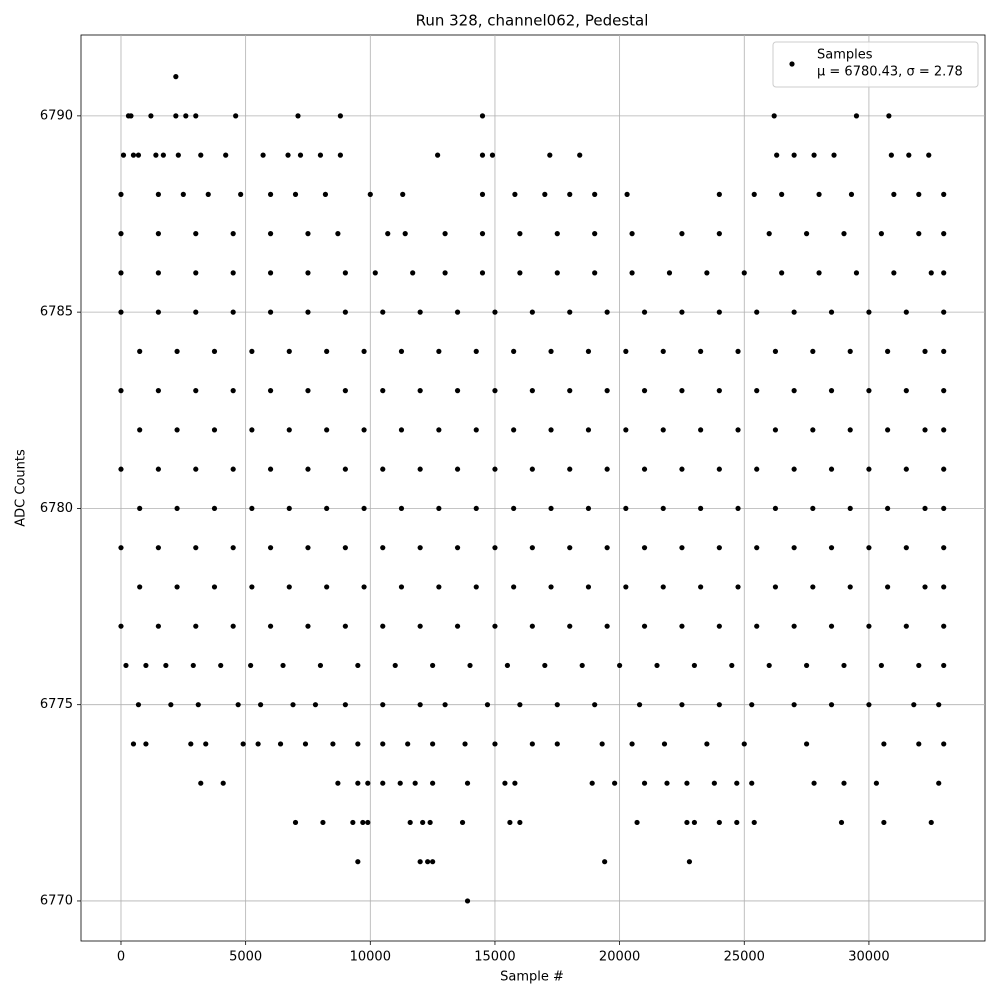 Image resolution: width=1000 pixels, height=1000 pixels. Describe the element at coordinates (56, 900) in the screenshot. I see `y-tick-label: 6770` at that location.